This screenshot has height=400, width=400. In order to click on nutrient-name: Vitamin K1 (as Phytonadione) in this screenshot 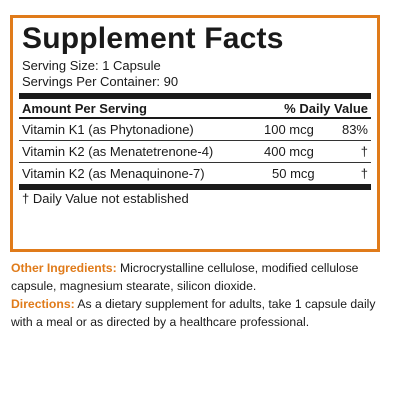, I will do `click(108, 129)`.